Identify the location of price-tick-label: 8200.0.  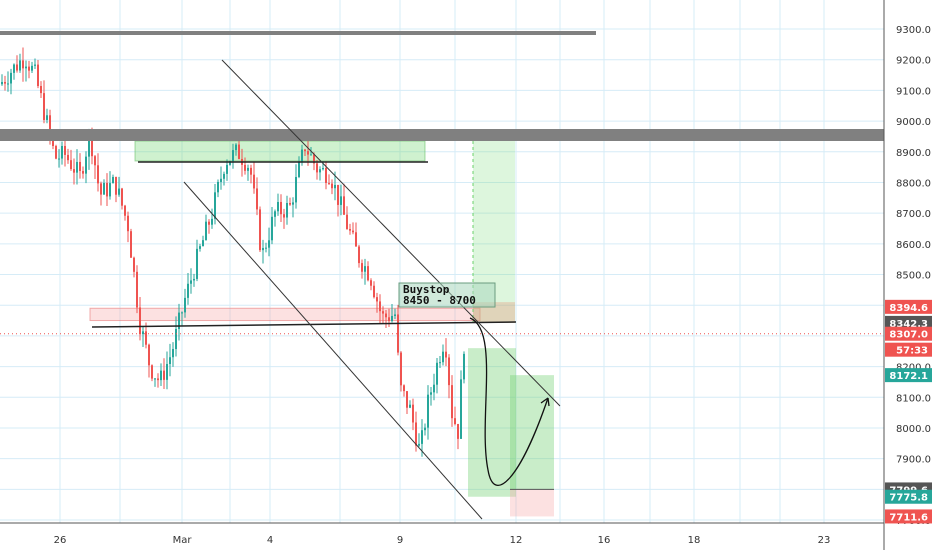
(913, 368).